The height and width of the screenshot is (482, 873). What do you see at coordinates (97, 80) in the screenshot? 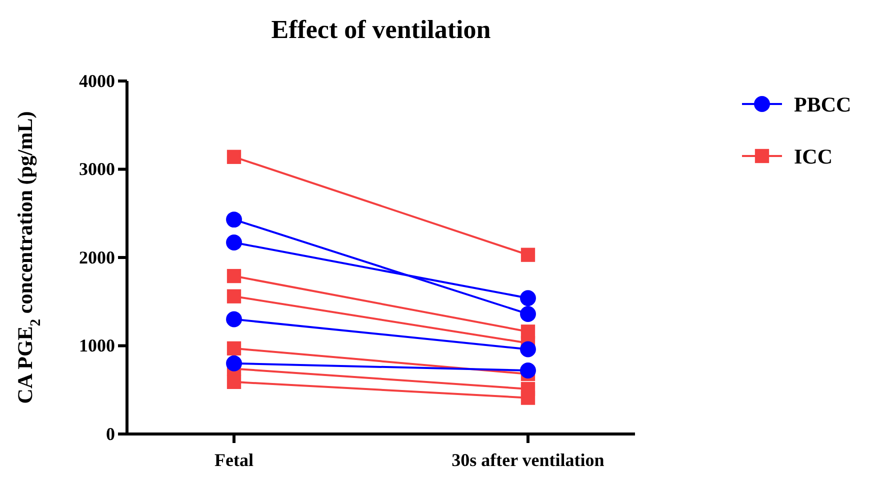
I see `y-tick-label: 4000` at bounding box center [97, 80].